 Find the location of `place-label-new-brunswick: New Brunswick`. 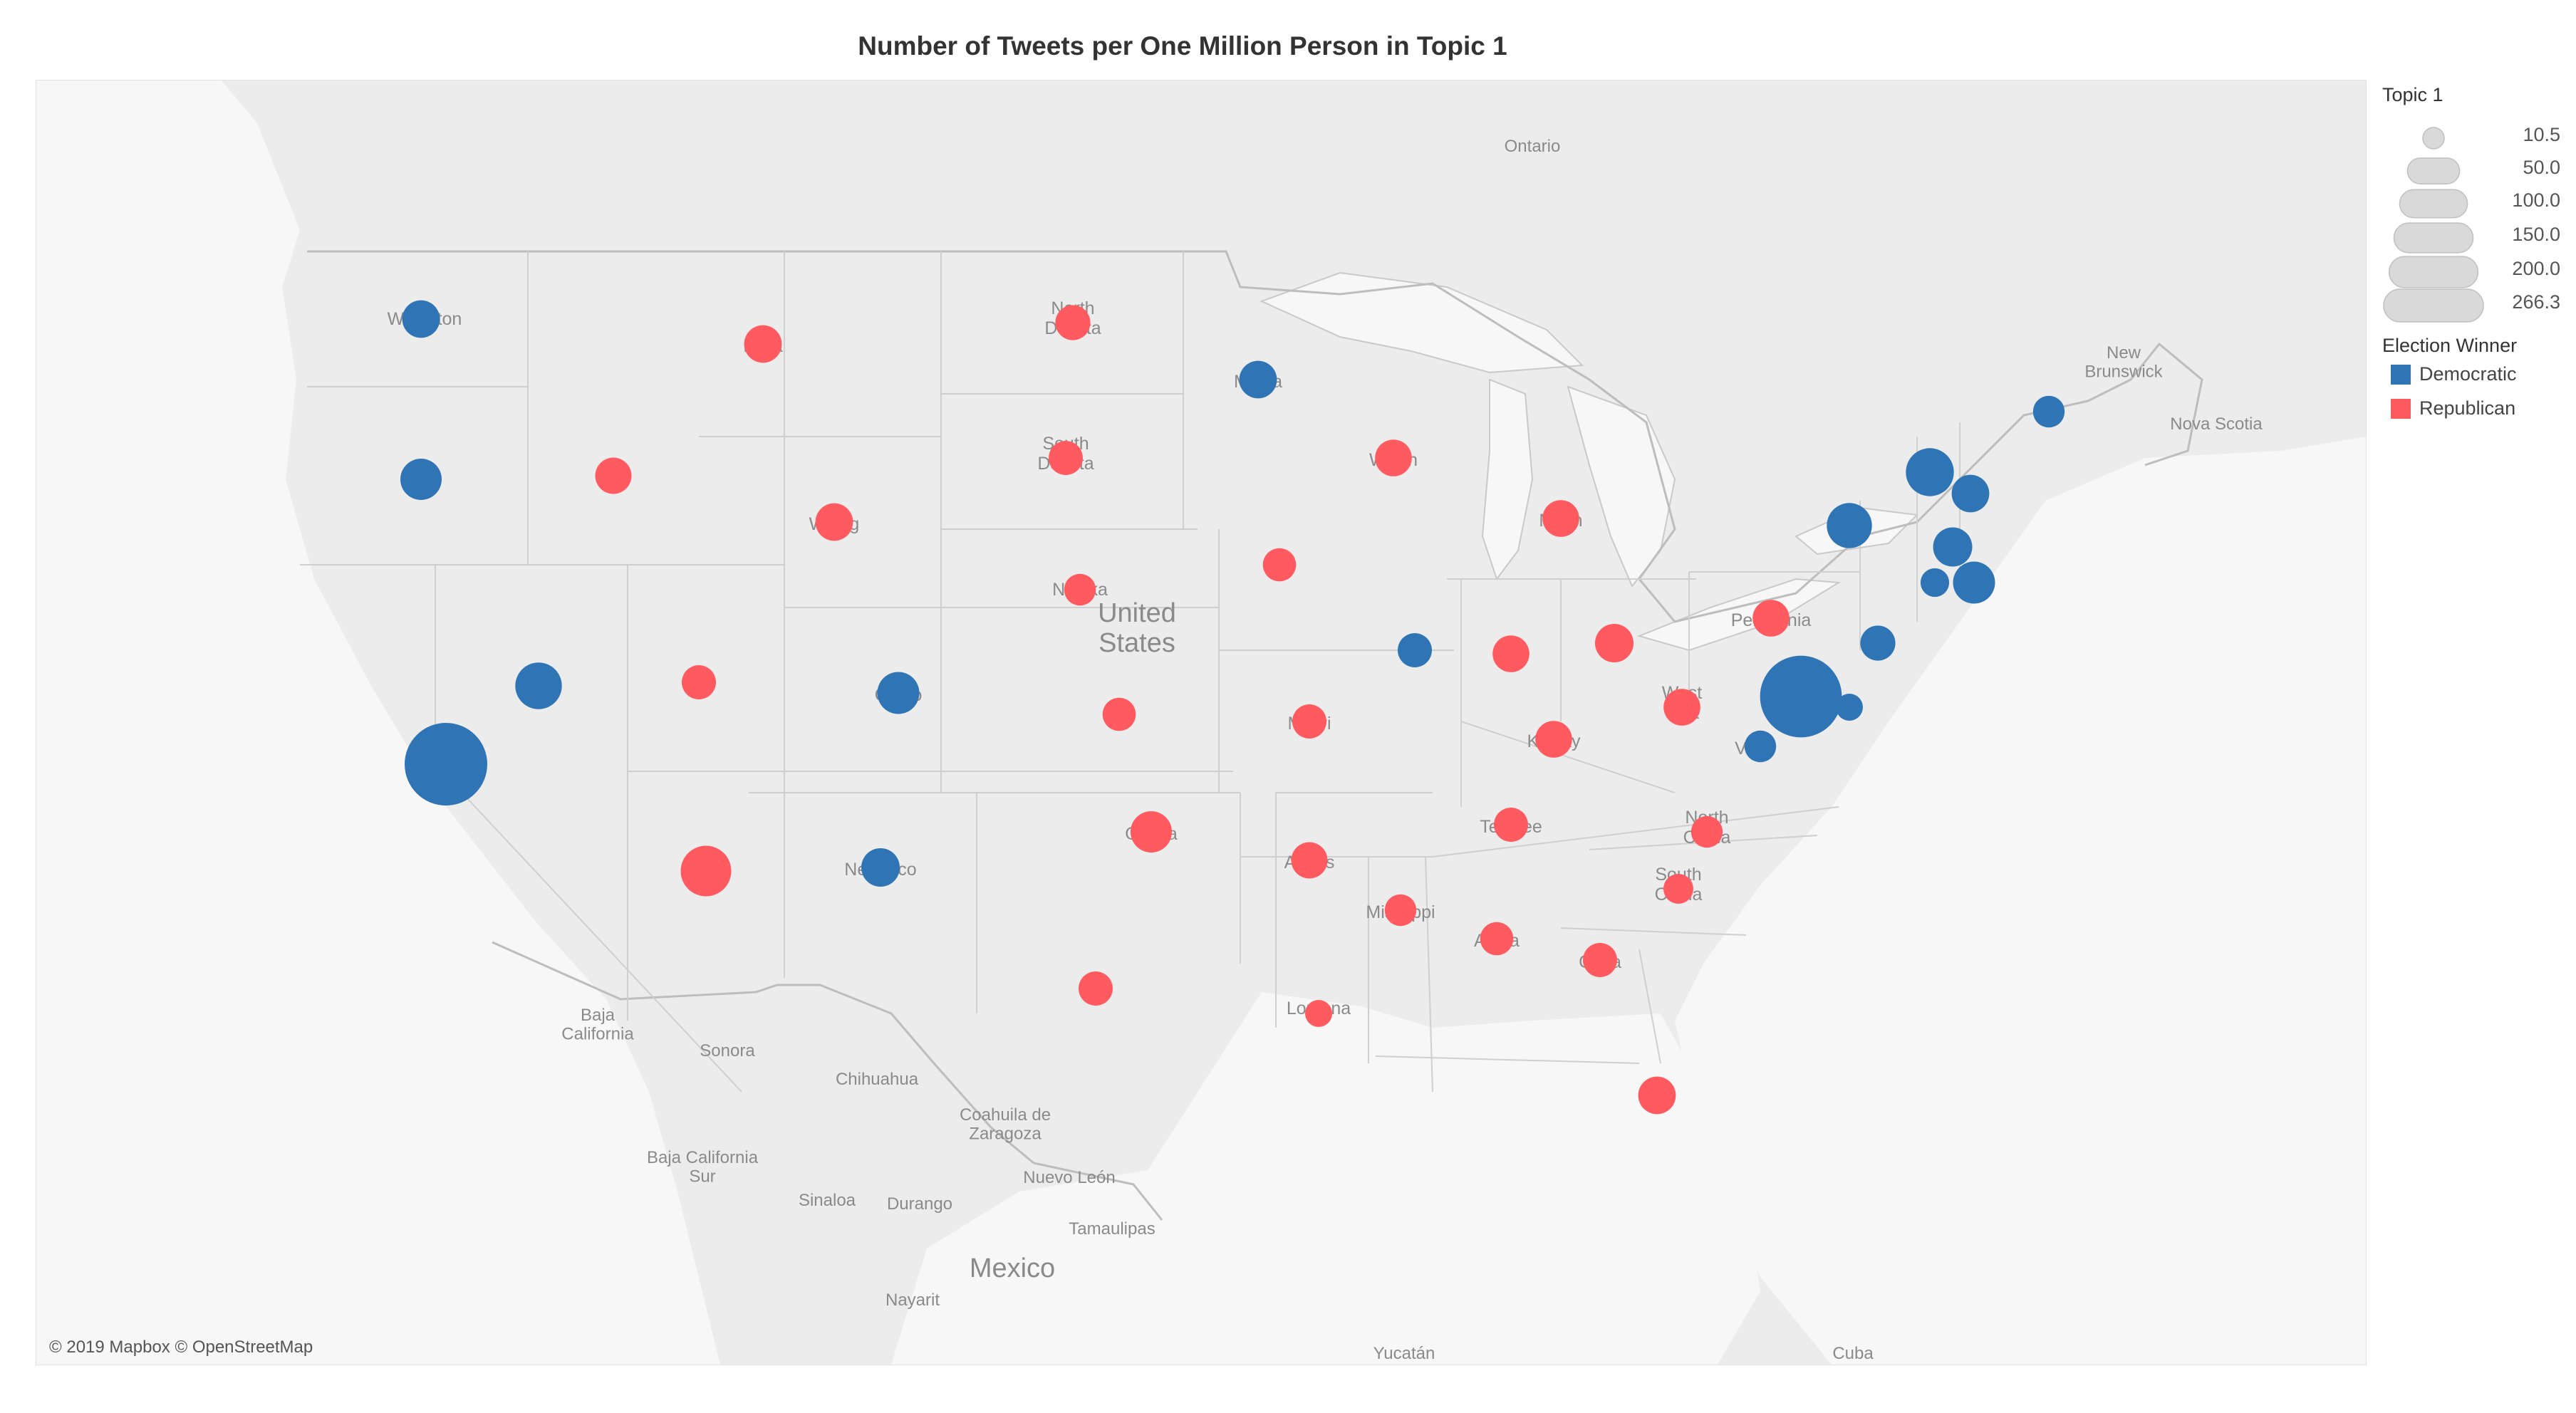

place-label-new-brunswick: New Brunswick is located at coordinates (2123, 362).